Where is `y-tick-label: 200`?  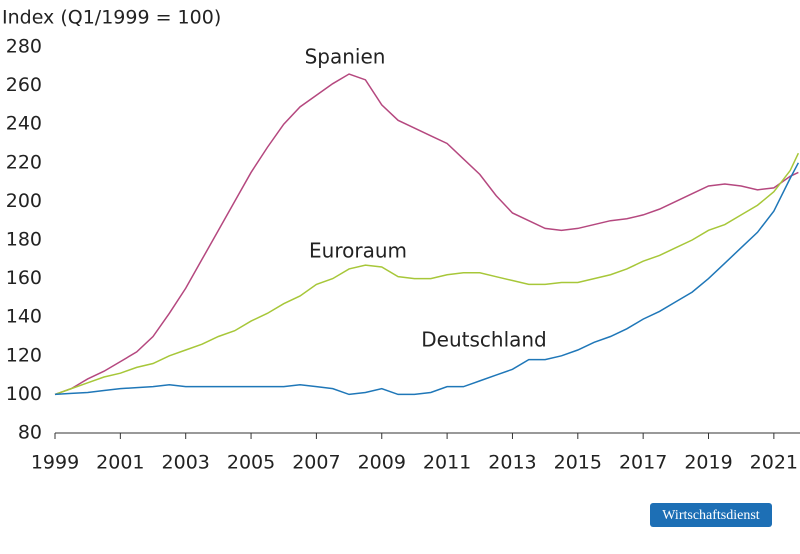
y-tick-label: 200 is located at coordinates (24, 201).